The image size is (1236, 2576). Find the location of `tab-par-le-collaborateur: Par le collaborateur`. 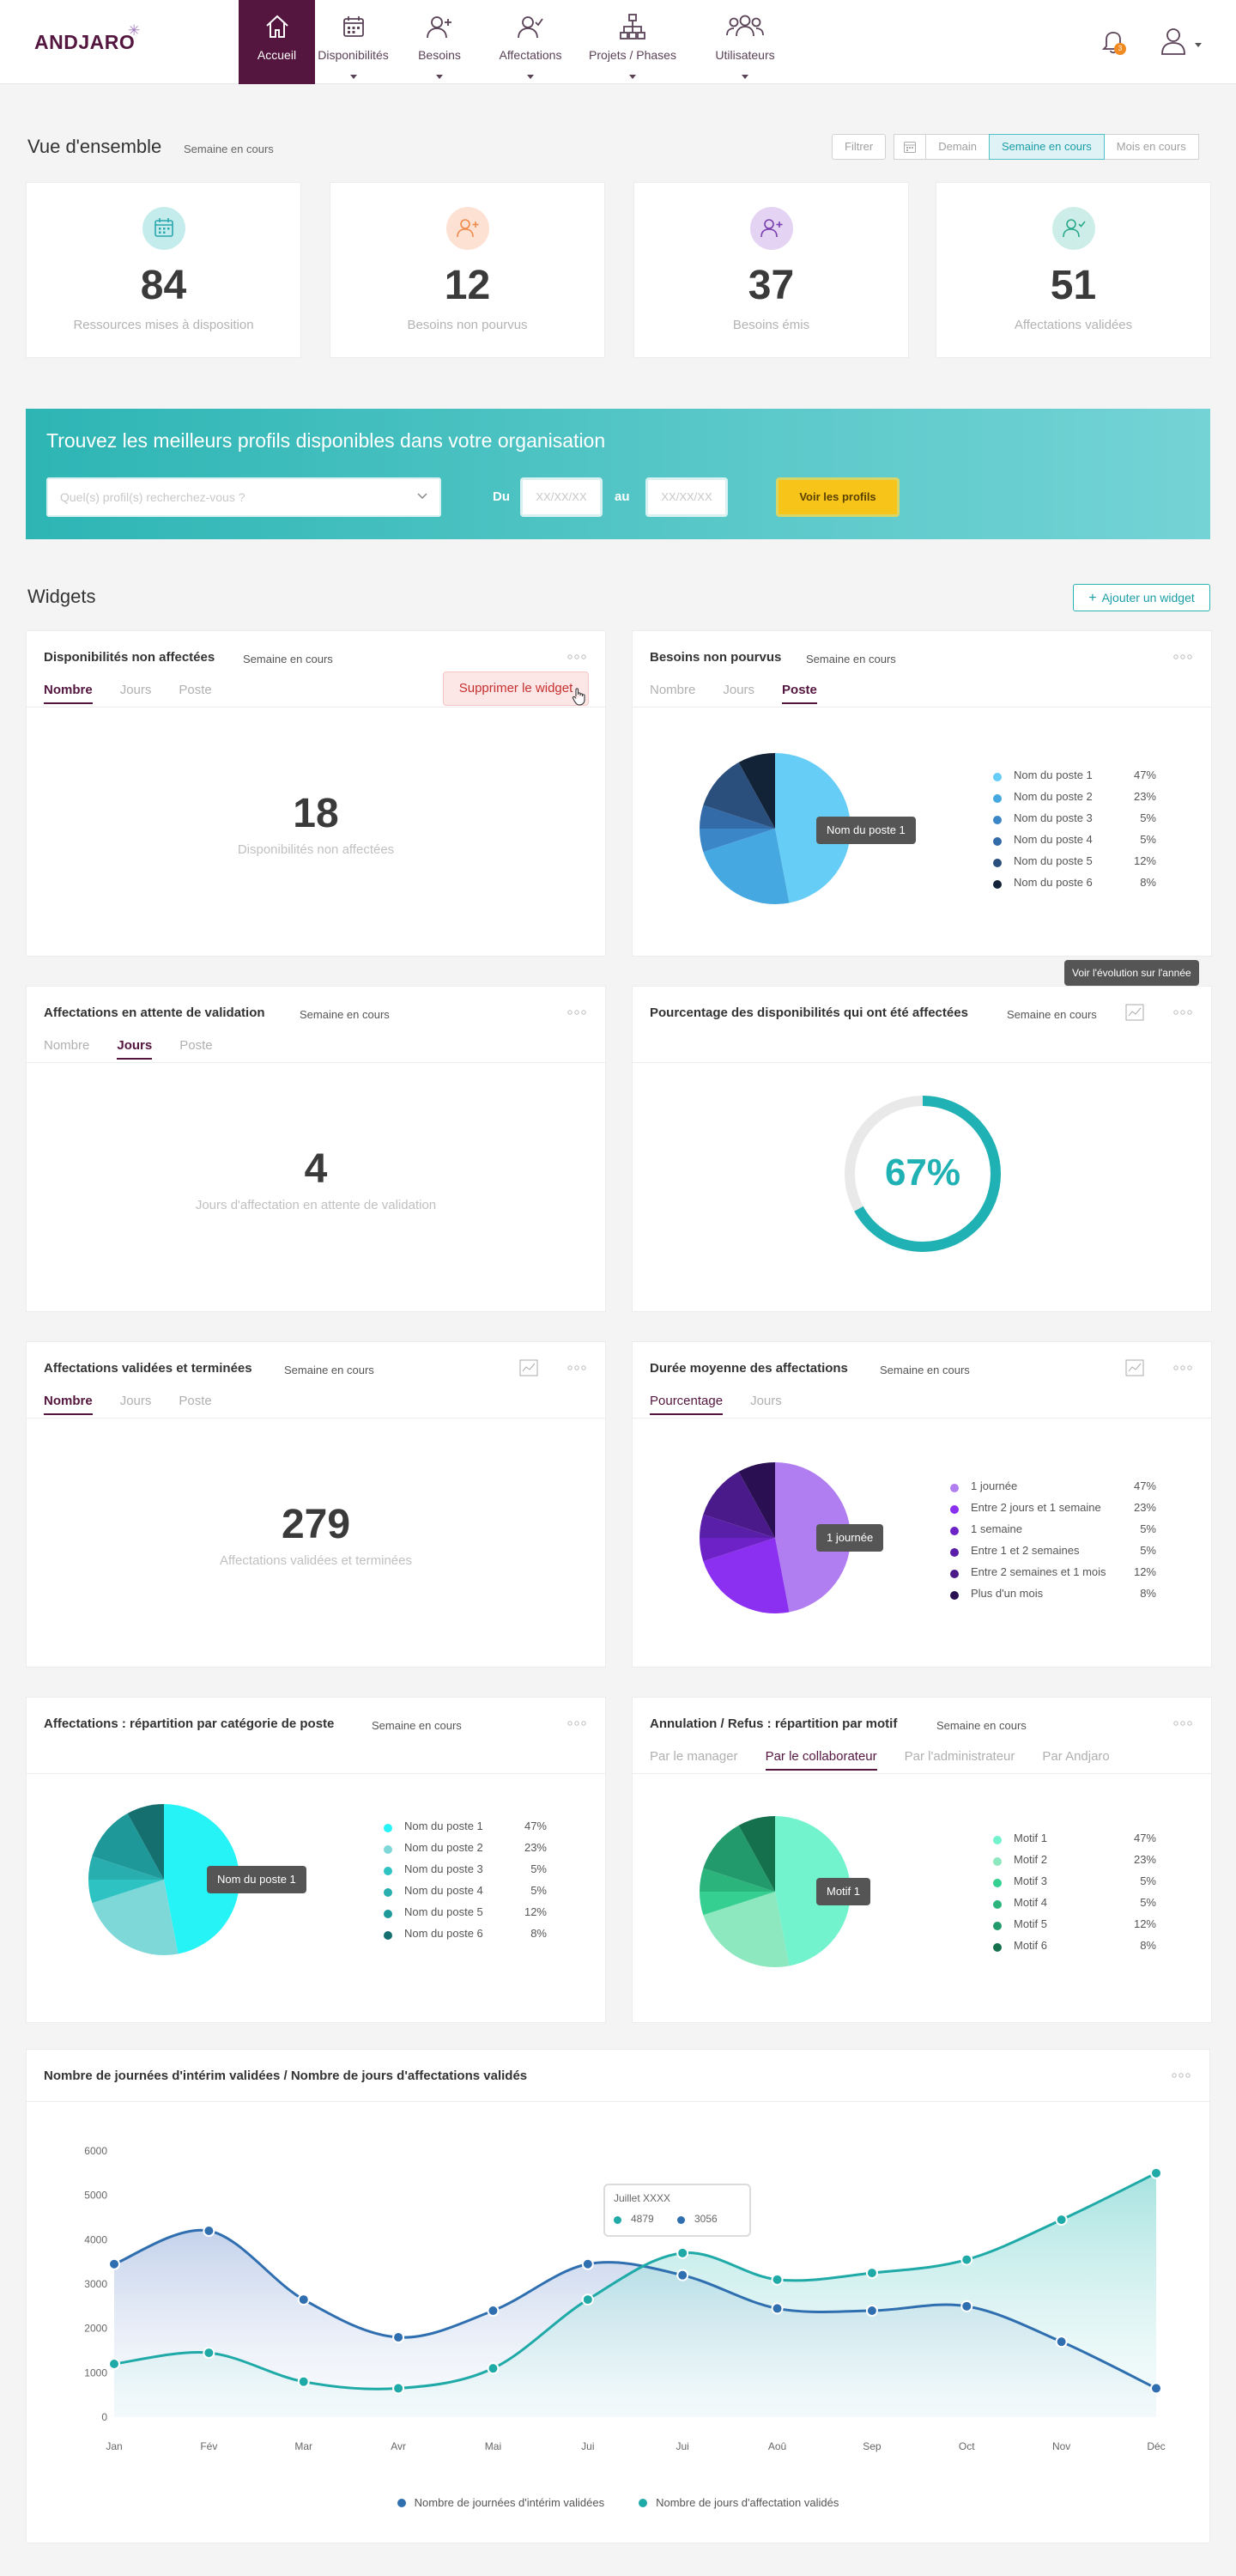

tab-par-le-collaborateur: Par le collaborateur is located at coordinates (821, 1760).